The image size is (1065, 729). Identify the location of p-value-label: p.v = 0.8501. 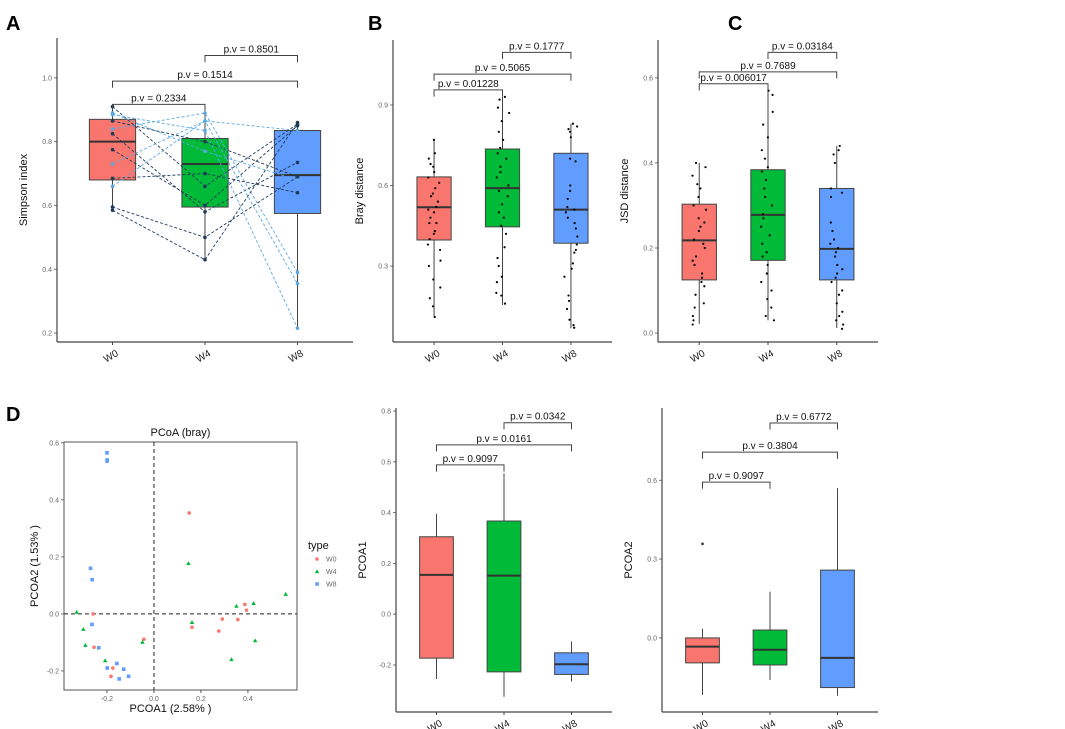
(252, 50).